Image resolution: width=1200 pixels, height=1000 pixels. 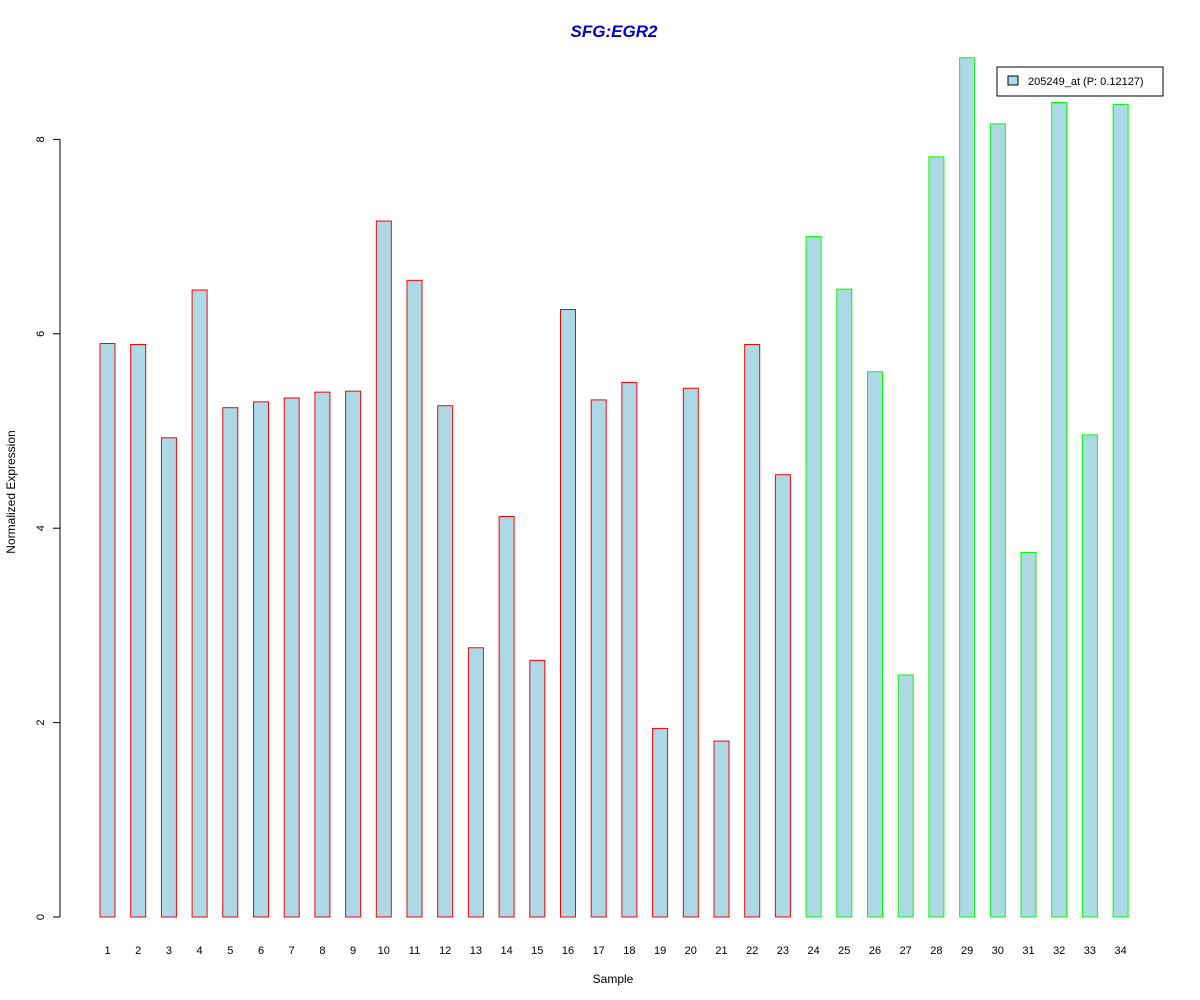 I want to click on legend-box, so click(x=1080, y=81).